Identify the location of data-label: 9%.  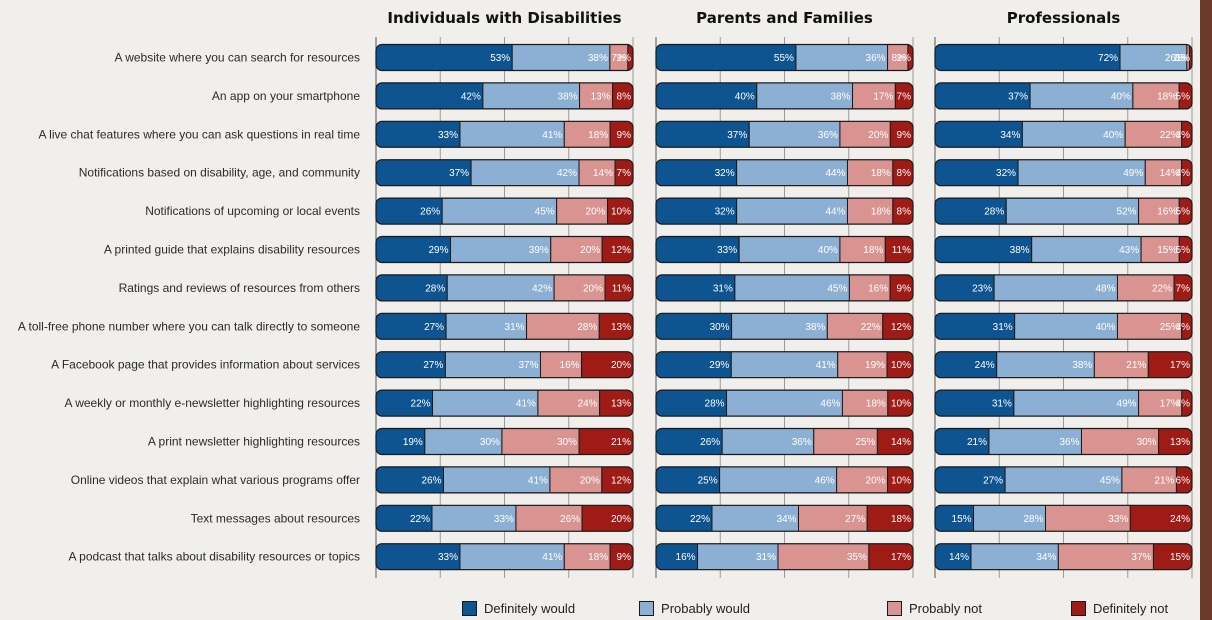
(904, 135).